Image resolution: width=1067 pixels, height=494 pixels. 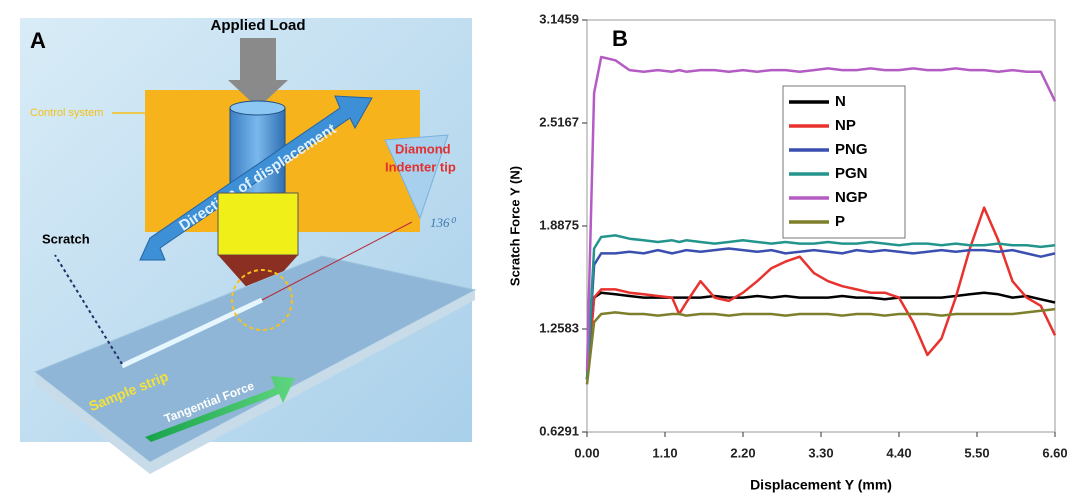 I want to click on zoom-circle, so click(x=262, y=300).